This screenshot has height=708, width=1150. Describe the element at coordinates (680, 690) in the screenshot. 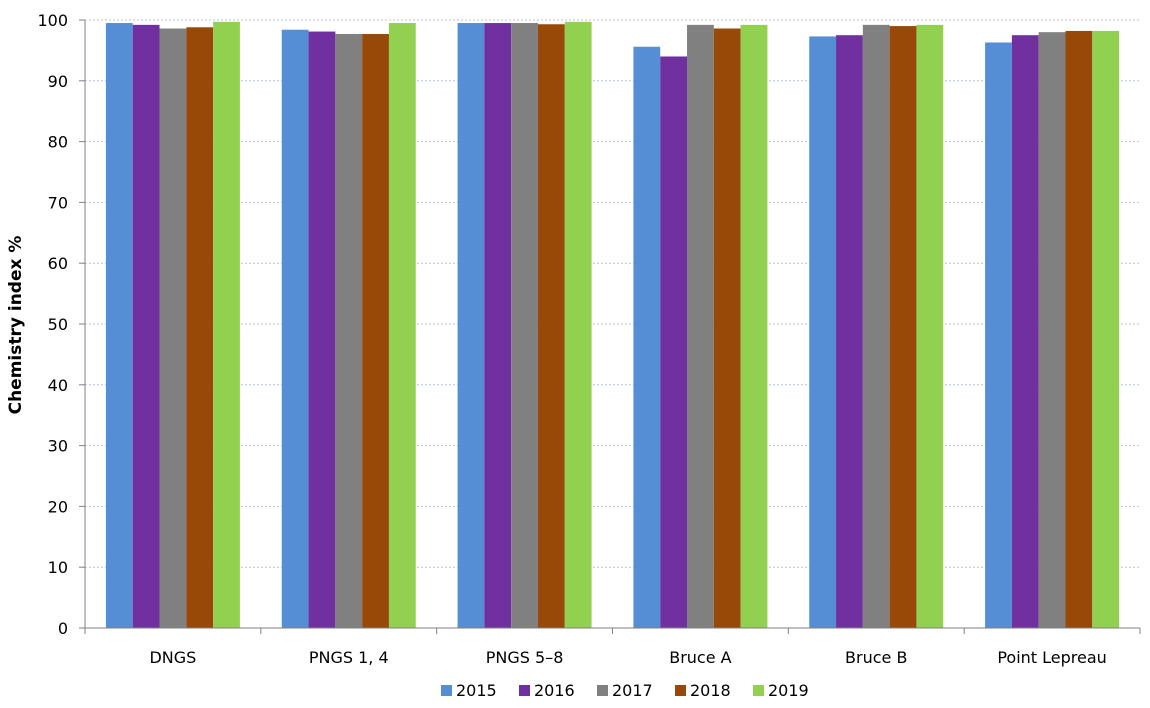

I see `legend-swatch-2018` at that location.